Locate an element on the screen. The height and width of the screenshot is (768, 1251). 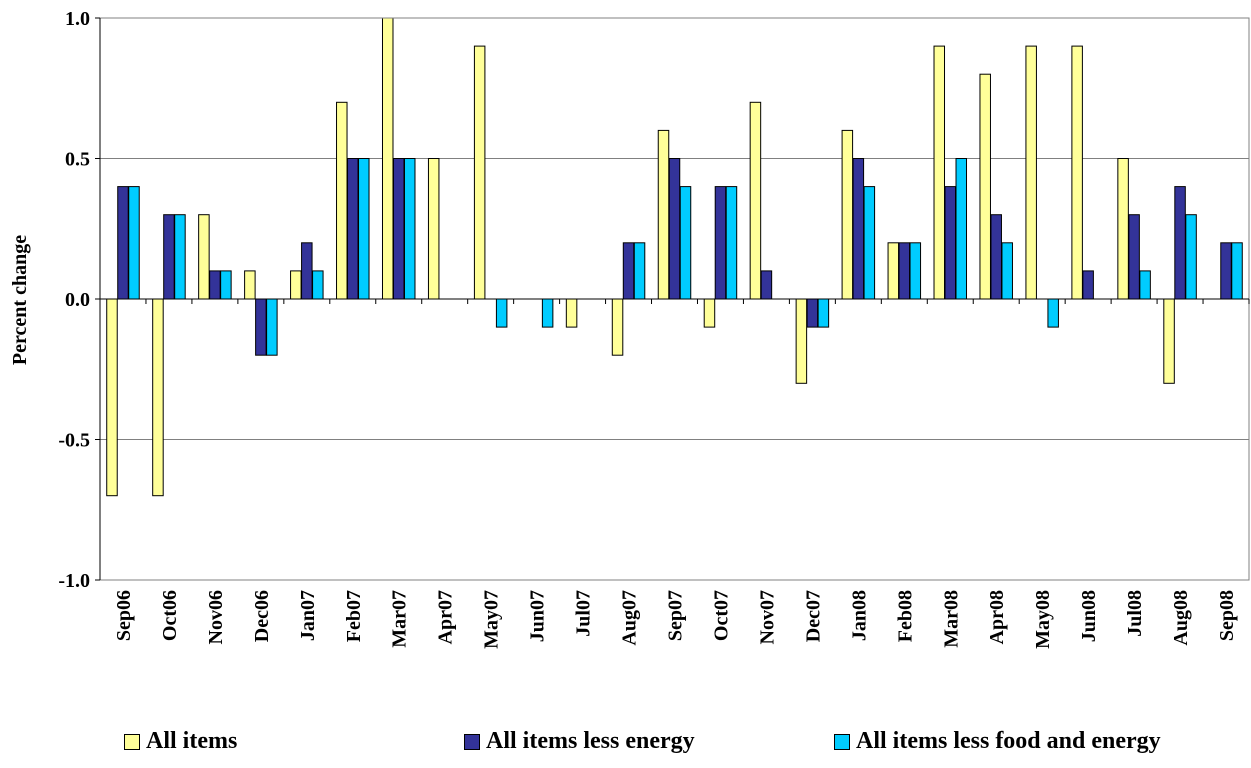
x-tick-label-jun08: Jun08 is located at coordinates (1089, 616).